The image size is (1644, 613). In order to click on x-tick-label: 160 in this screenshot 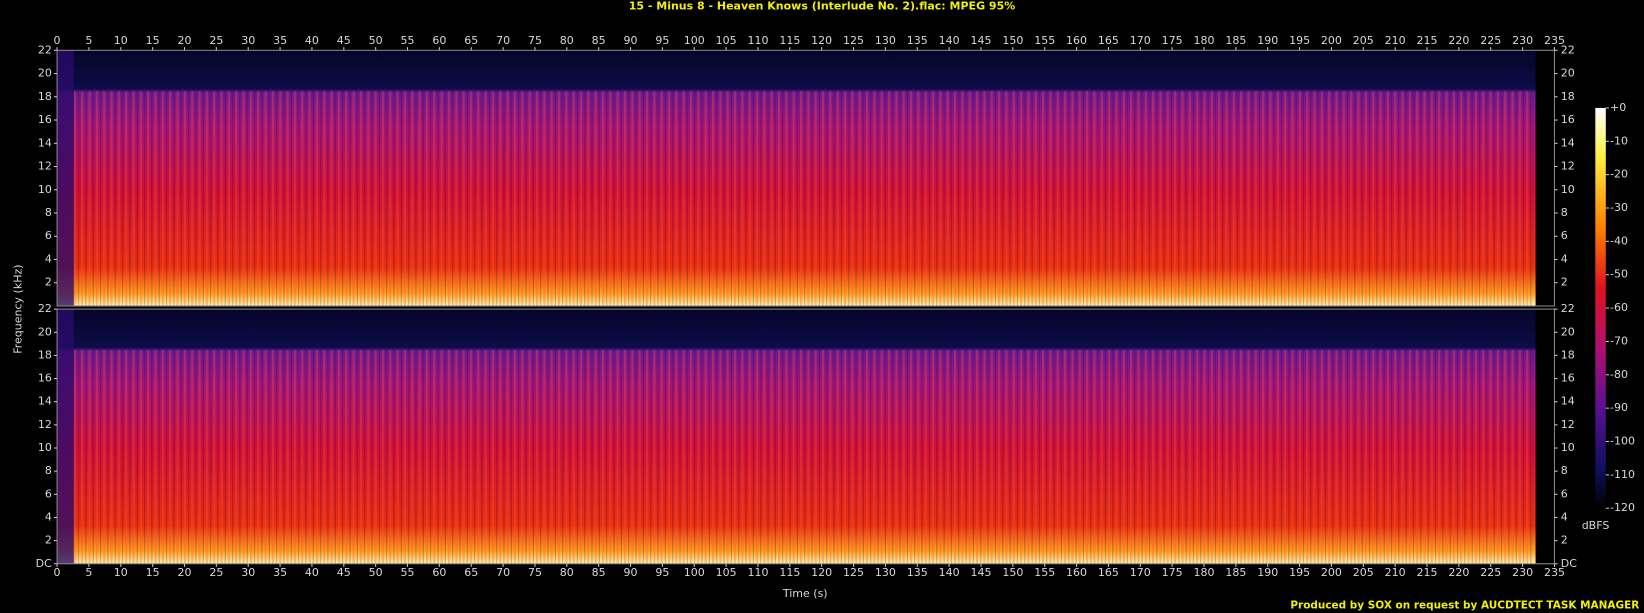, I will do `click(1076, 40)`.